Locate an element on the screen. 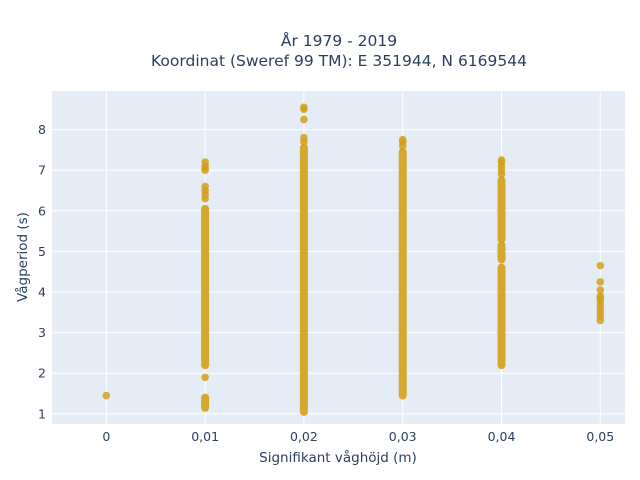 The image size is (640, 480). y-tick-label: 6 is located at coordinates (42, 210).